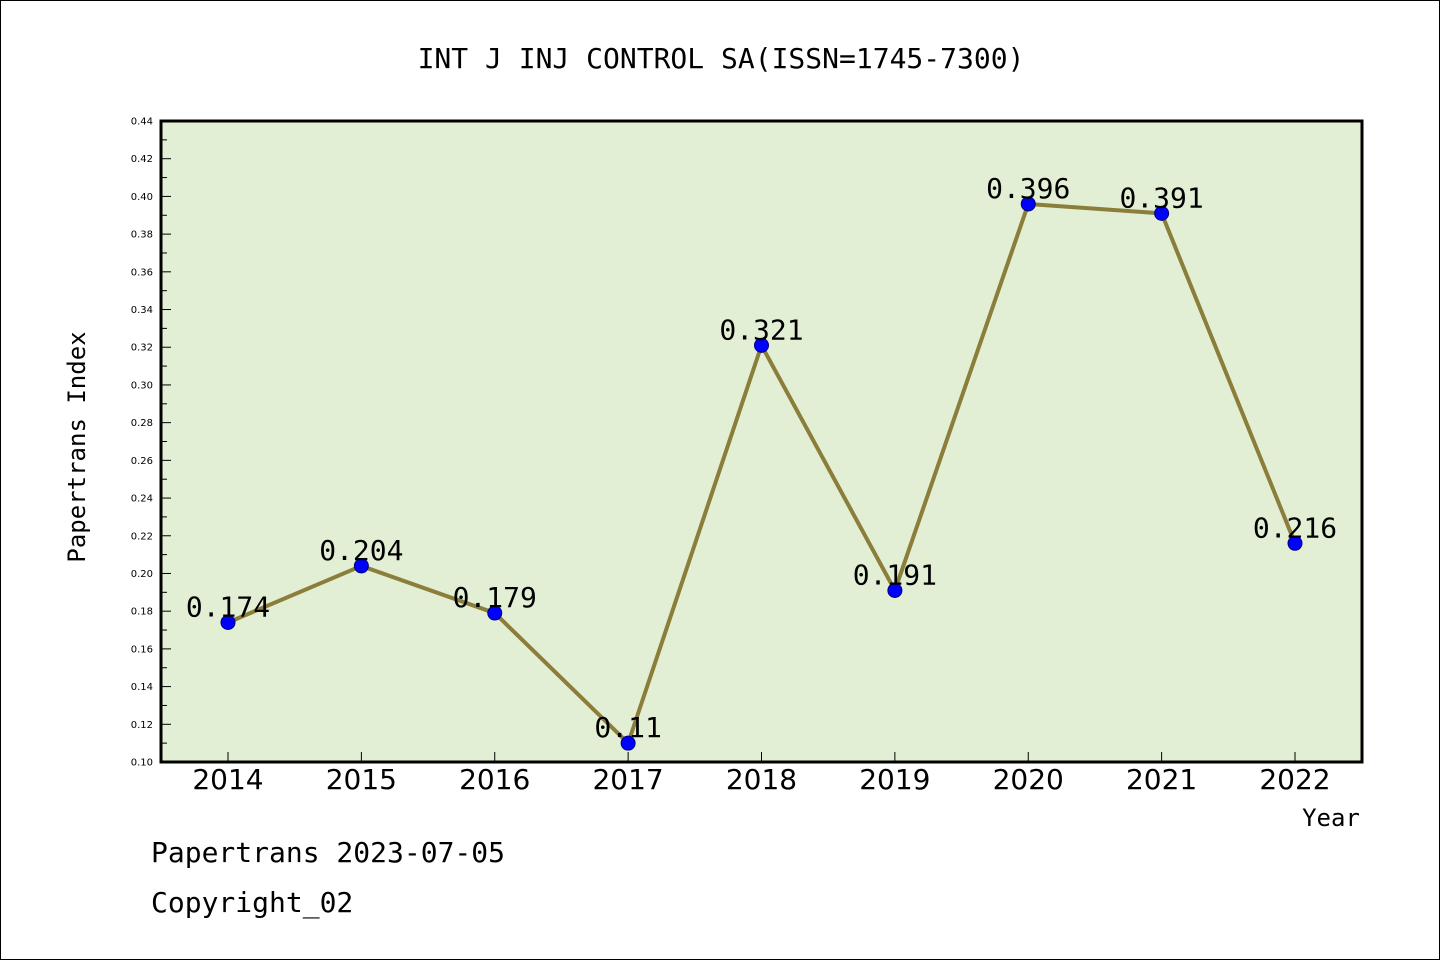 This screenshot has width=1440, height=961. I want to click on x-axis: 2014 2015 2016 2017 2018 2019 2020 2021 2022, so click(761, 774).